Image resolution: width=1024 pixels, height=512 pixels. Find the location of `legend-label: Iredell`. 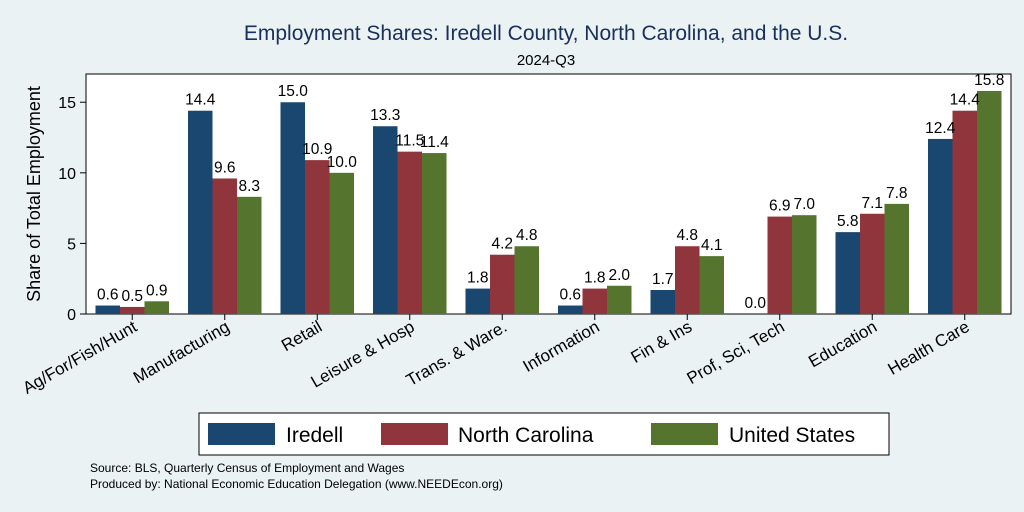

legend-label: Iredell is located at coordinates (314, 435).